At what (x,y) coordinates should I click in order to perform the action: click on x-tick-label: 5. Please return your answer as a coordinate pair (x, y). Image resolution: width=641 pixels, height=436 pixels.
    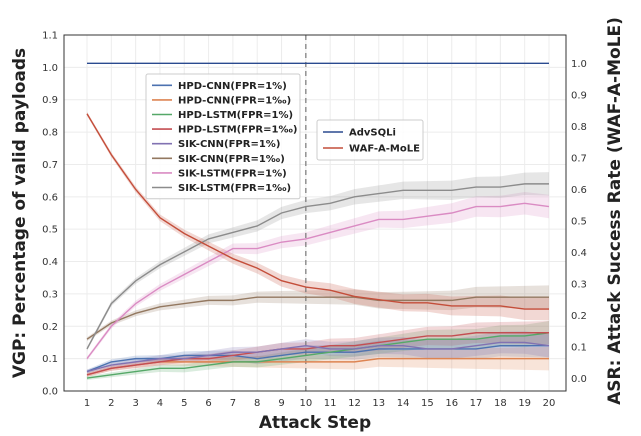
    Looking at the image, I should click on (184, 403).